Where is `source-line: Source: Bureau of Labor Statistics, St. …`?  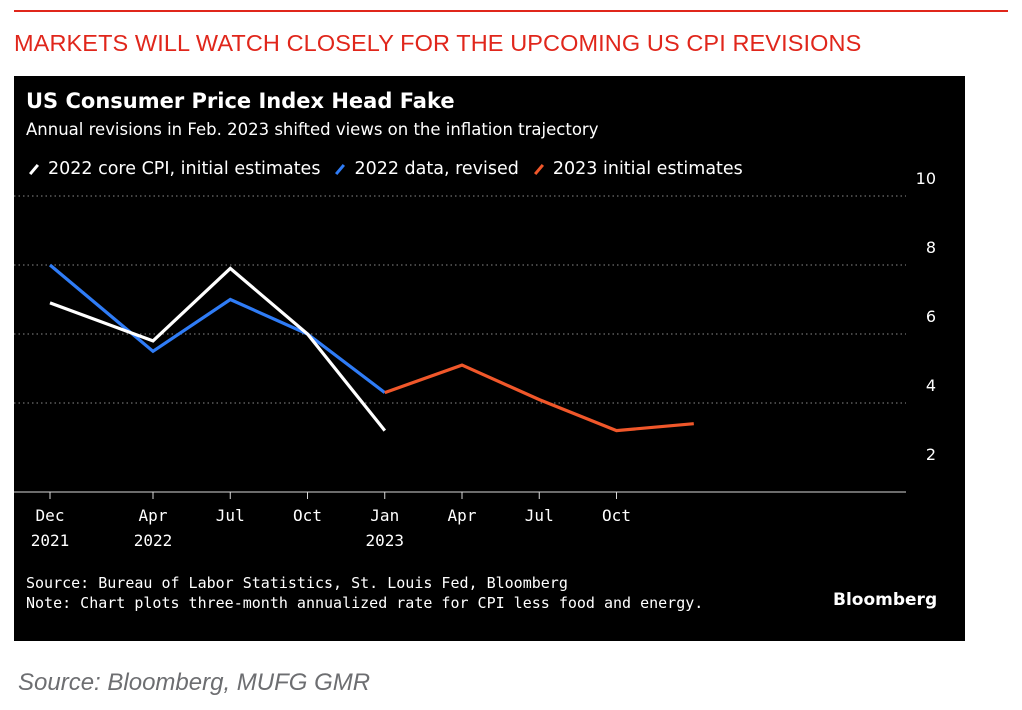 source-line: Source: Bureau of Labor Statistics, St. … is located at coordinates (297, 583).